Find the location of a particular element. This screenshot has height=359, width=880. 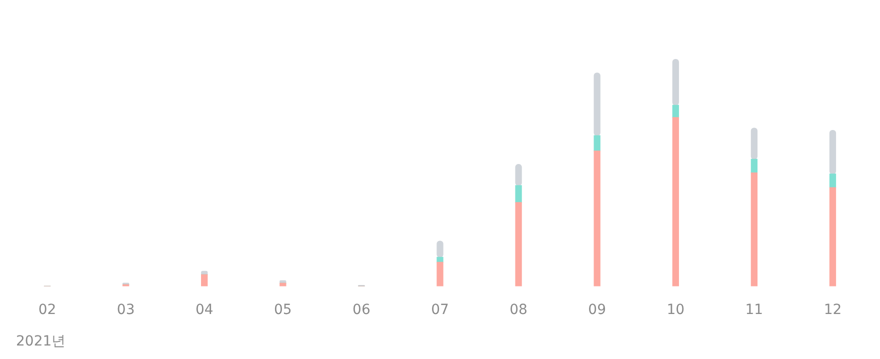

x-tick-label: 11 is located at coordinates (754, 310).